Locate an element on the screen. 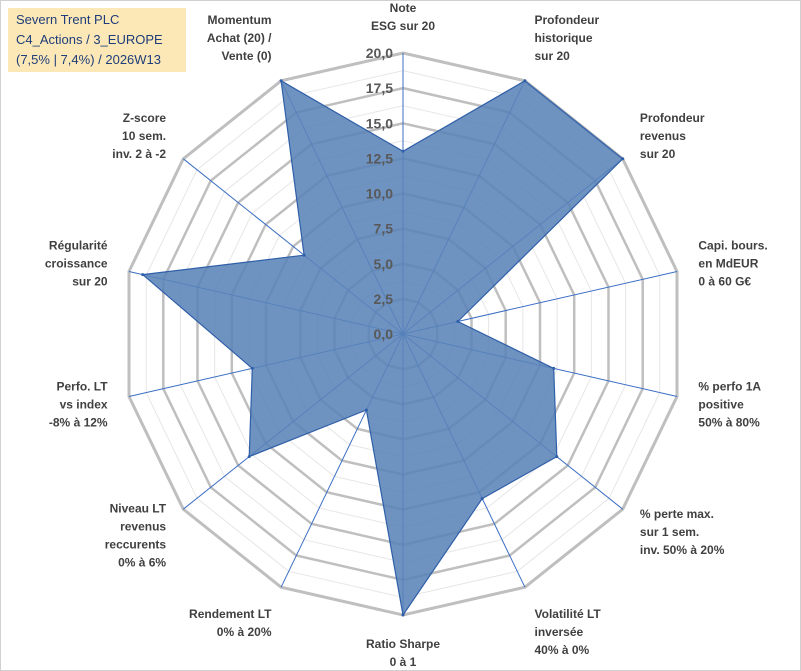 The width and height of the screenshot is (801, 671). radar-tick-label: 7,5 is located at coordinates (384, 229).